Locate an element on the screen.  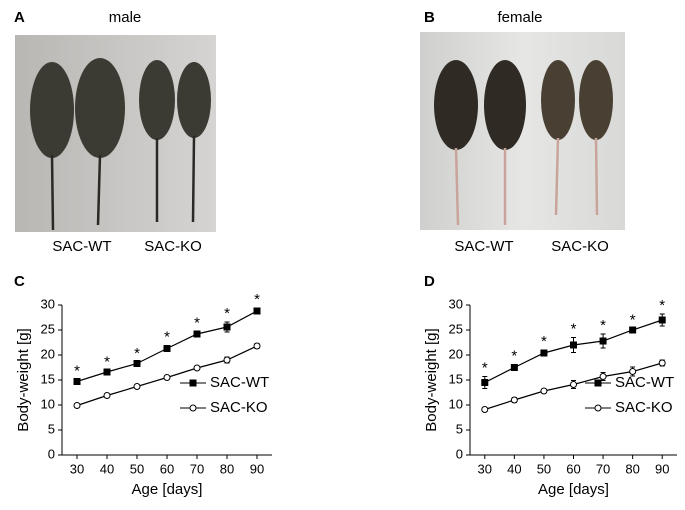
panel-label: D is located at coordinates (429, 281).